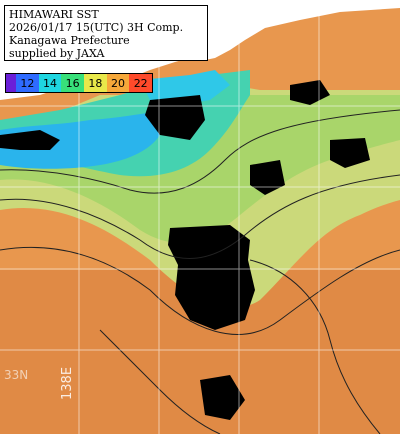  I want to click on legend-label-18: 18, so click(95, 83).